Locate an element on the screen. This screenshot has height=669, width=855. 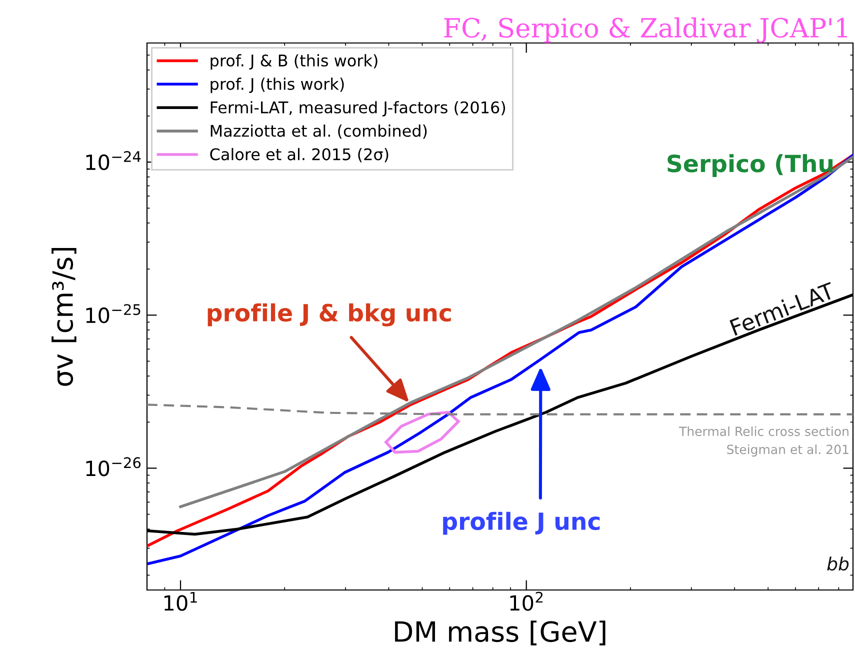
annotation: Serpico (Thu is located at coordinates (750, 165).